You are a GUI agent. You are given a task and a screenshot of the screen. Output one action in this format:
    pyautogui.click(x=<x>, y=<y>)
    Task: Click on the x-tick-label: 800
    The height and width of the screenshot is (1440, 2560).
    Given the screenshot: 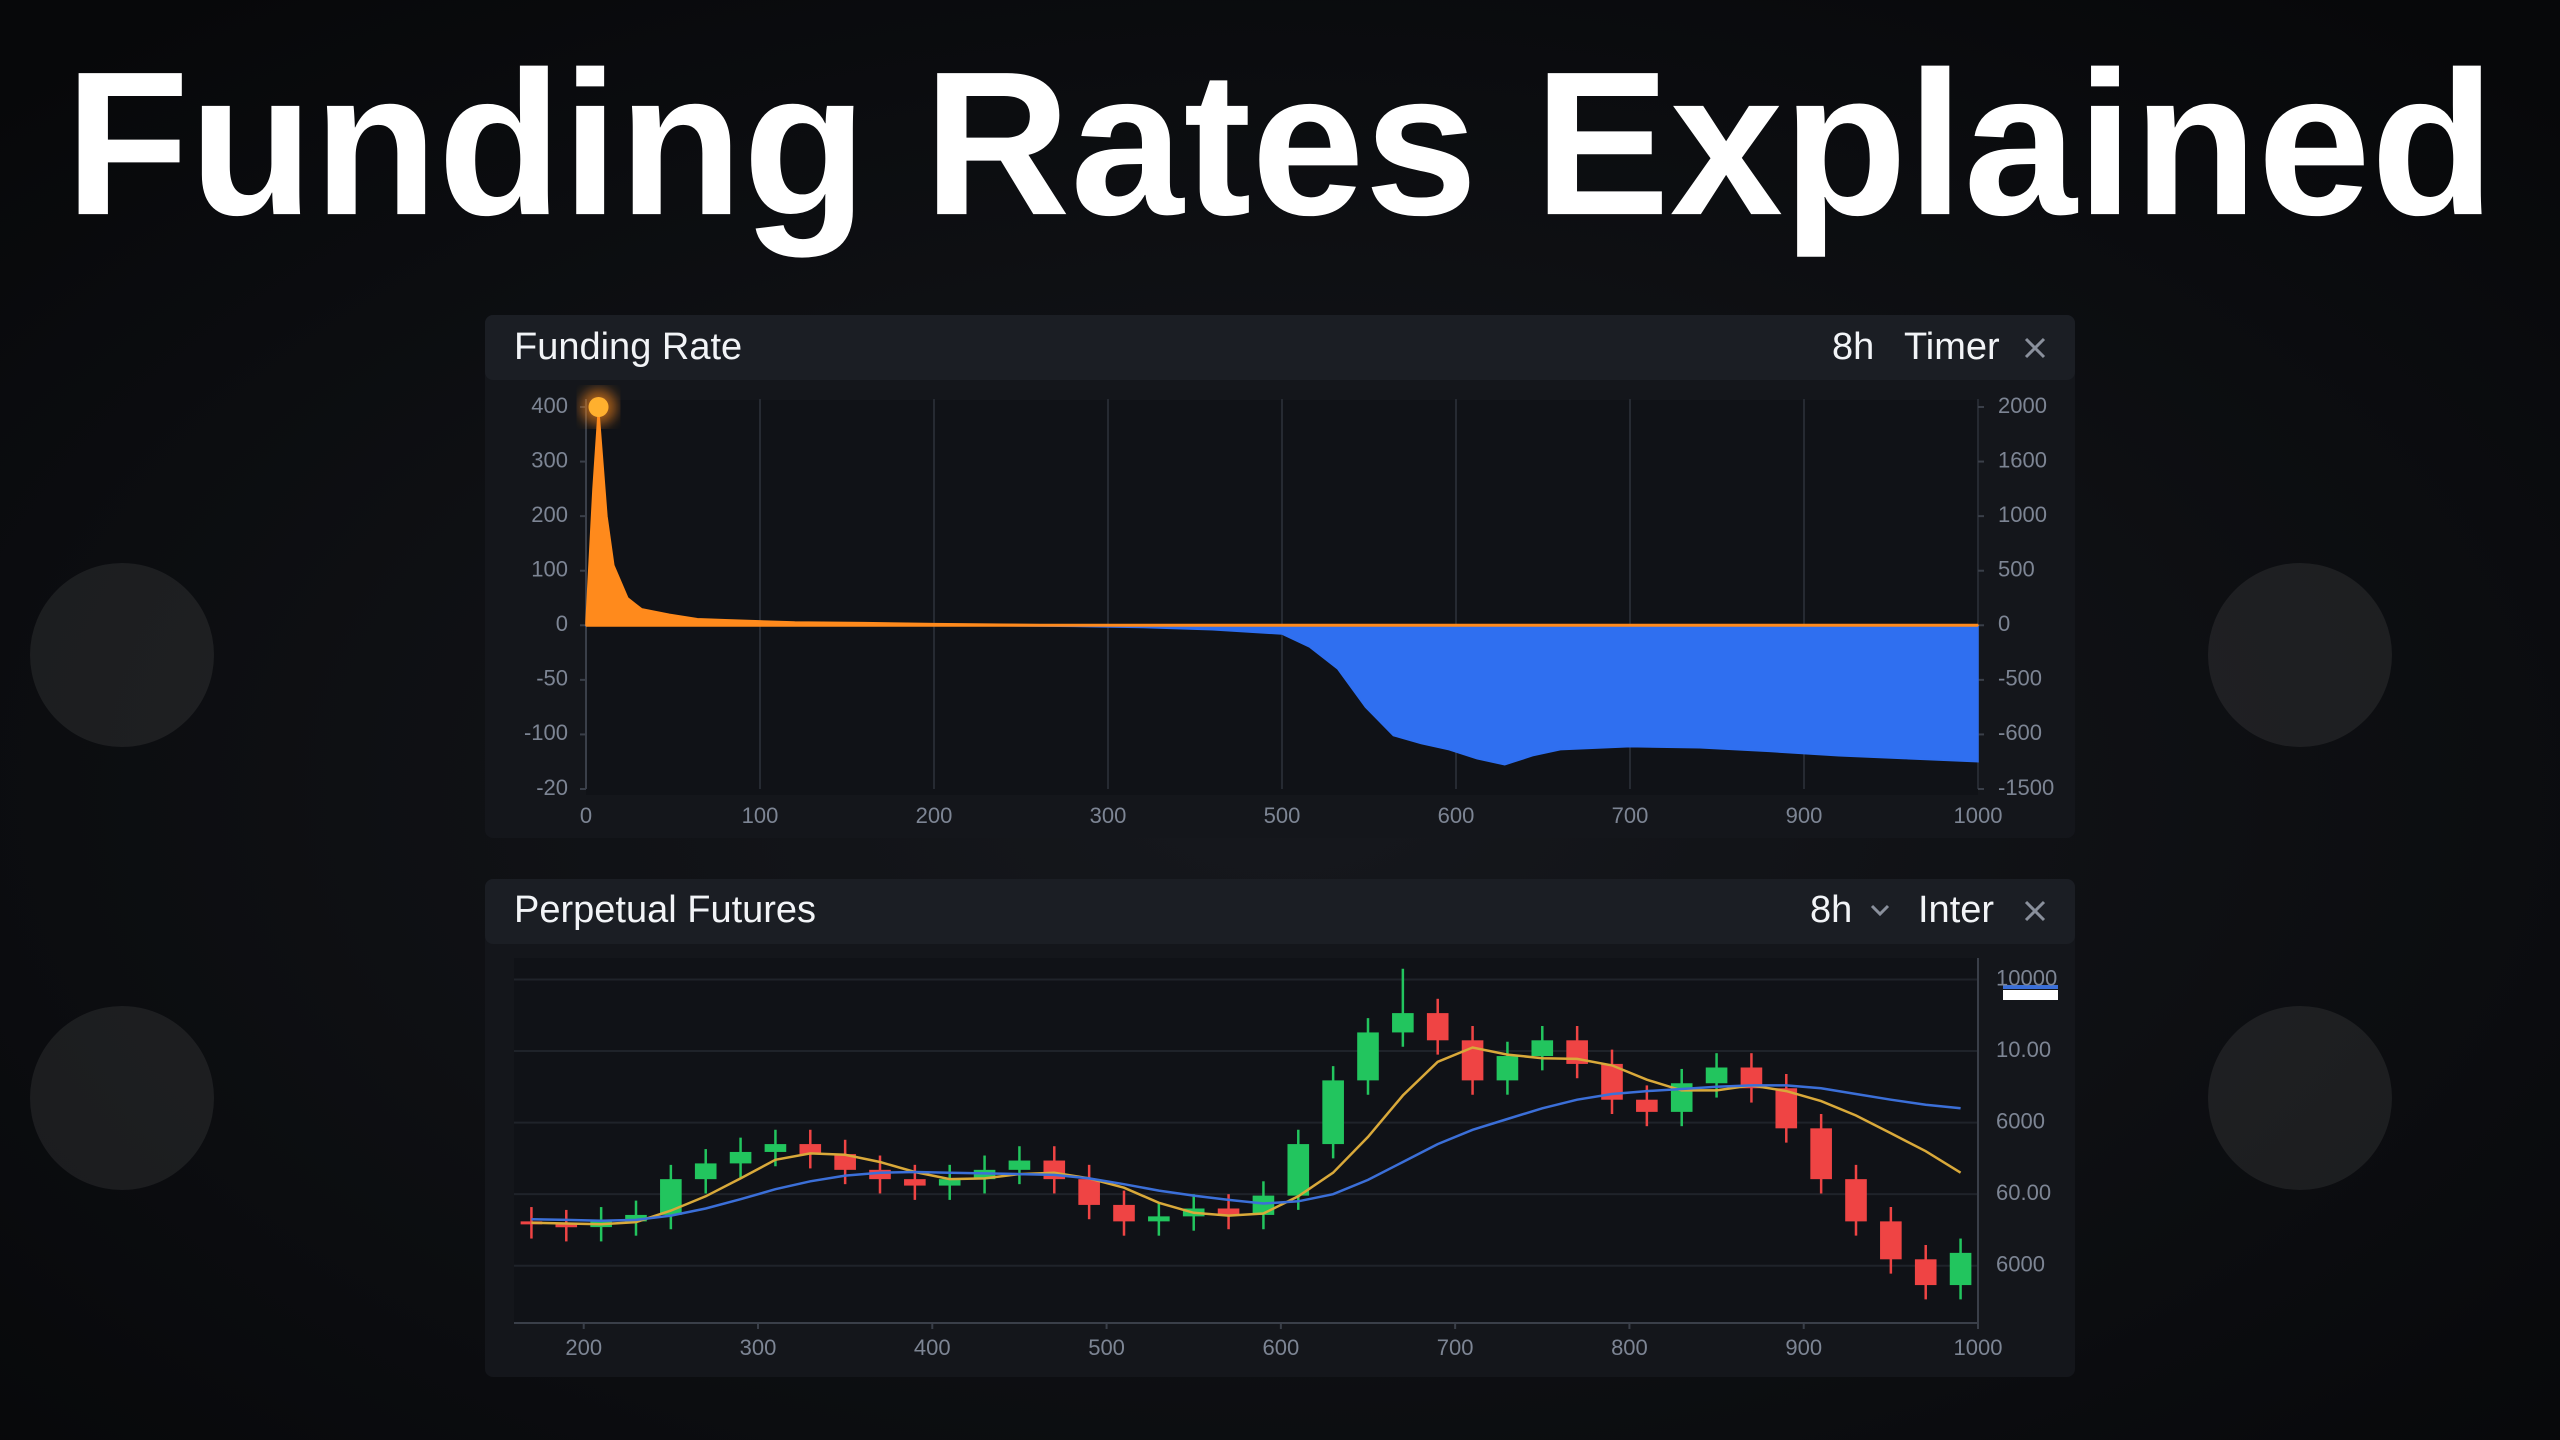 What is the action you would take?
    pyautogui.click(x=1629, y=1347)
    